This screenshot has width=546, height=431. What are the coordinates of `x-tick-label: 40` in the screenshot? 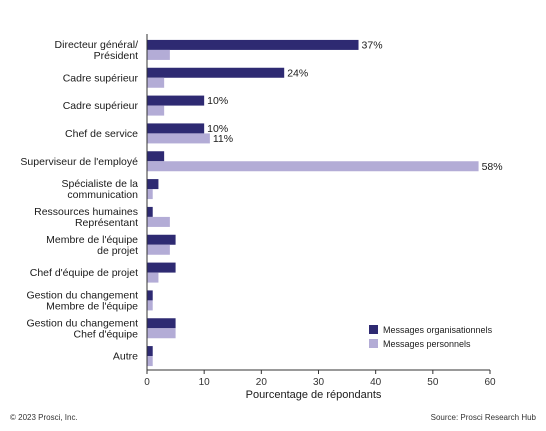 It's located at (376, 382).